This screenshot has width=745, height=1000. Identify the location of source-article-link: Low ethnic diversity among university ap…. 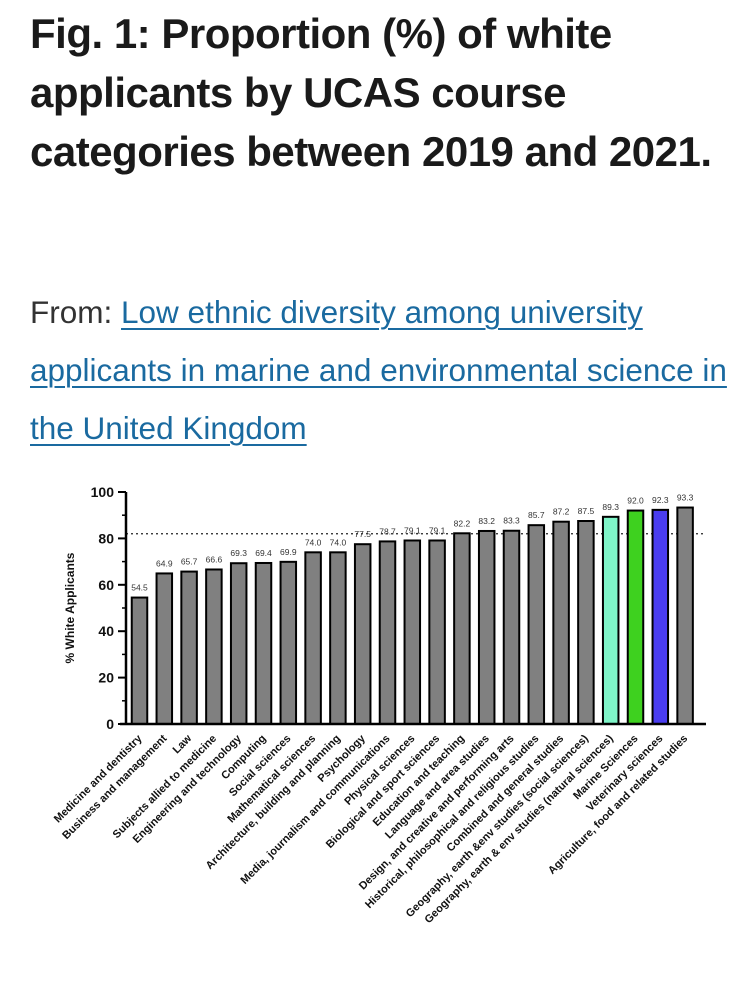
(378, 370).